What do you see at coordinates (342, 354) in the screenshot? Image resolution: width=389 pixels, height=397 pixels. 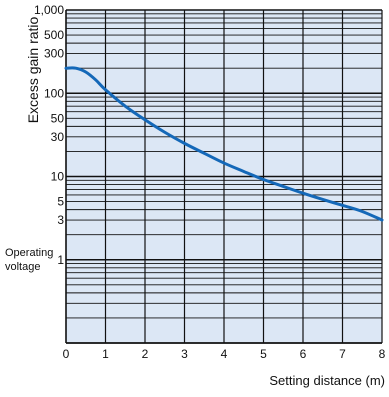 I see `x-tick-label: 7` at bounding box center [342, 354].